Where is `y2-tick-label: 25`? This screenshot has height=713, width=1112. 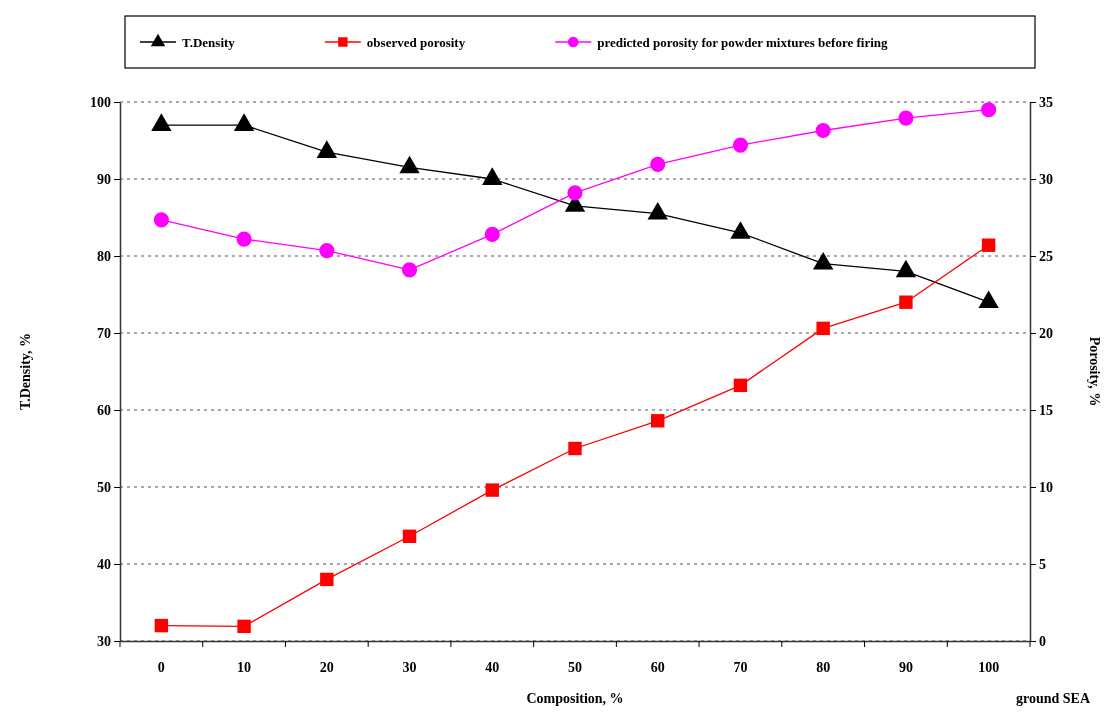
y2-tick-label: 25 is located at coordinates (1046, 256).